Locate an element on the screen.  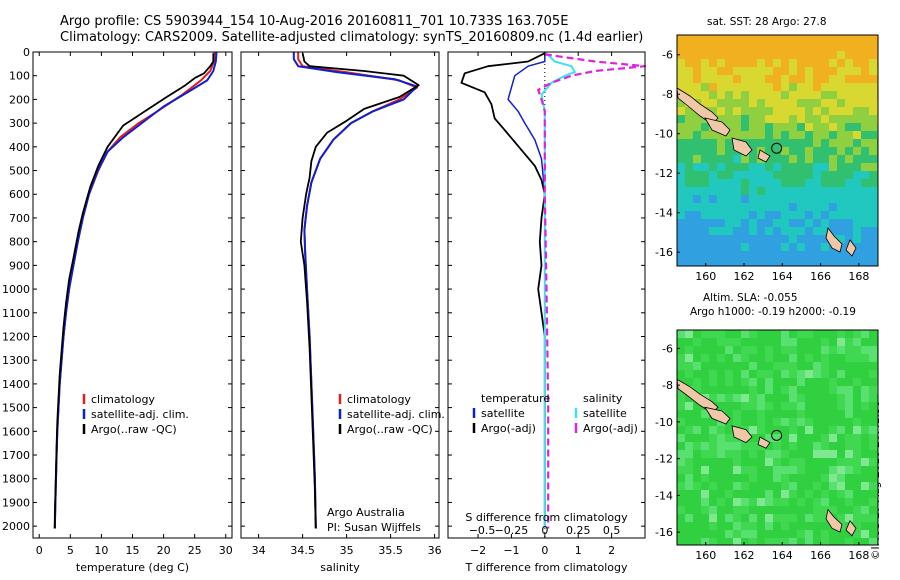
x2-axis-label: S difference from climatology is located at coordinates (546, 517).